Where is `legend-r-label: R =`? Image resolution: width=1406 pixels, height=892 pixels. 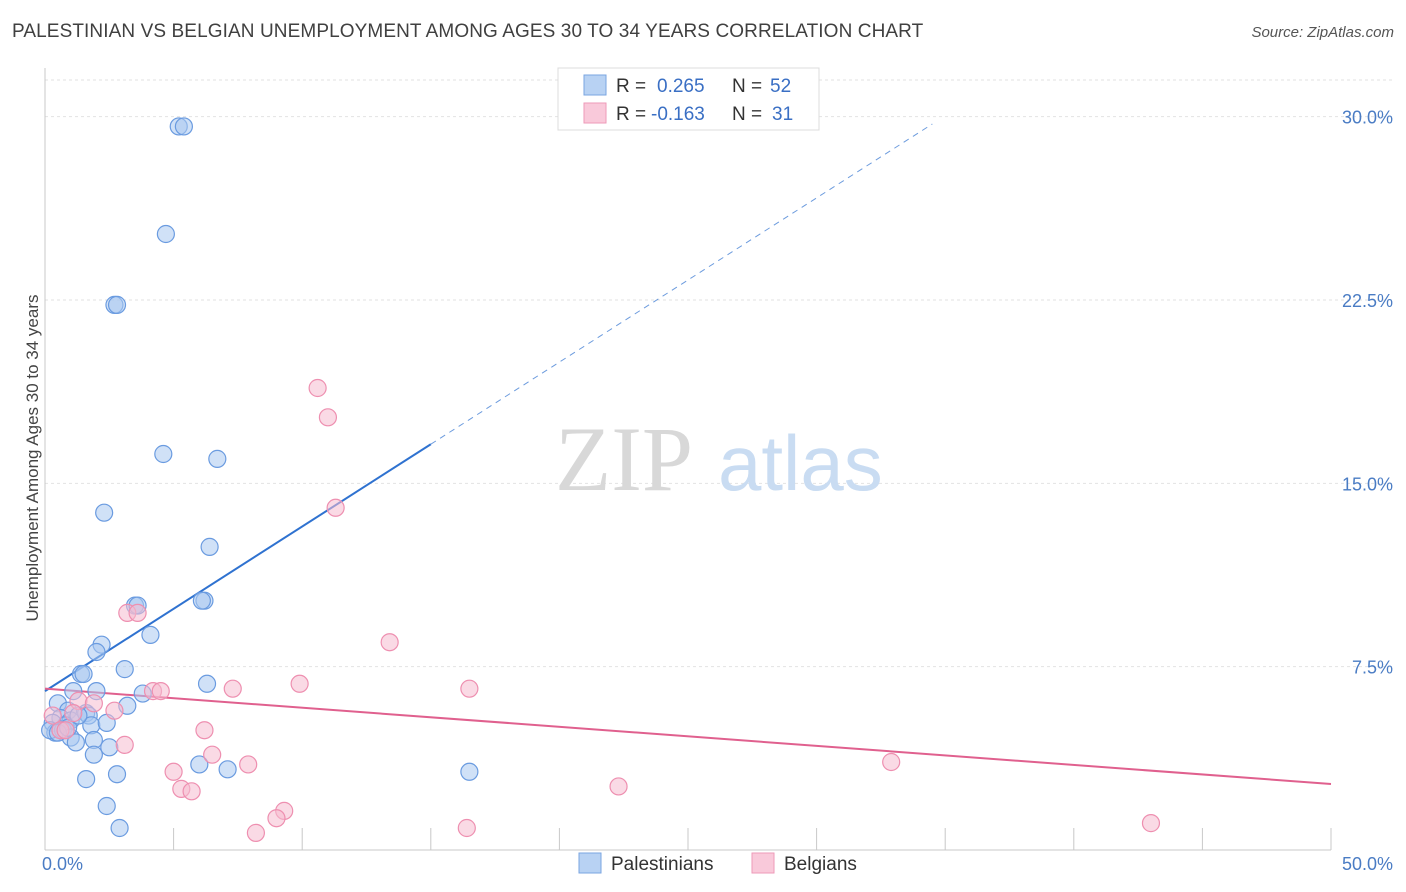
legend-r-label: R = is located at coordinates (631, 86).